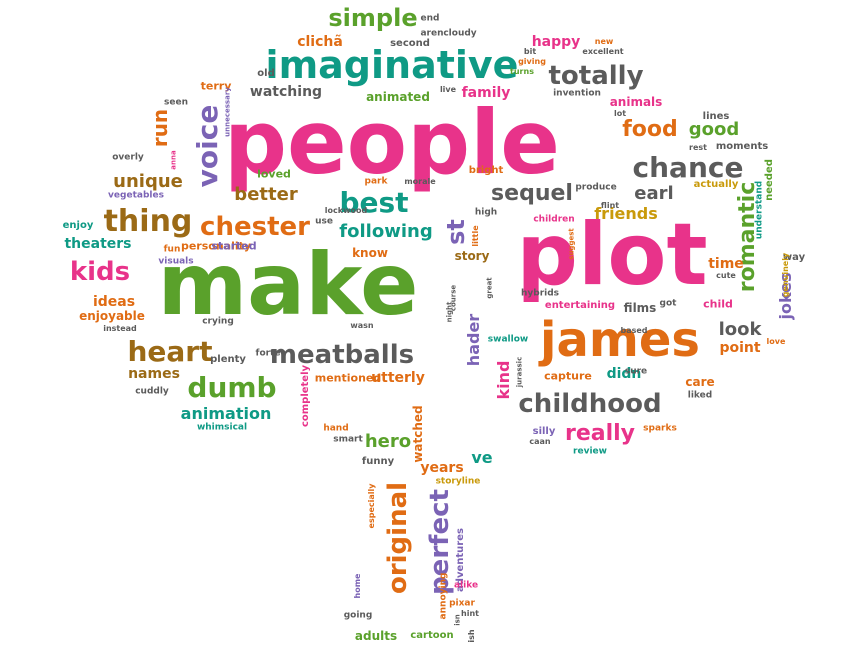 Image resolution: width=864 pixels, height=648 pixels. Describe the element at coordinates (610, 205) in the screenshot. I see `word-119: flint` at that location.